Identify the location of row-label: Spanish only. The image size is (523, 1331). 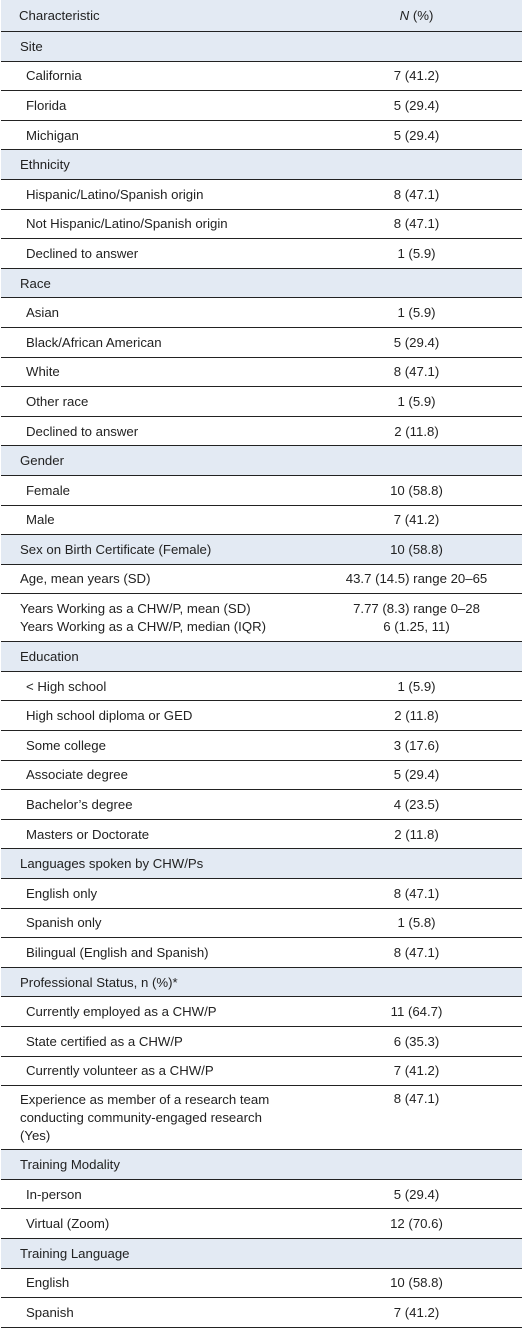
(156, 922).